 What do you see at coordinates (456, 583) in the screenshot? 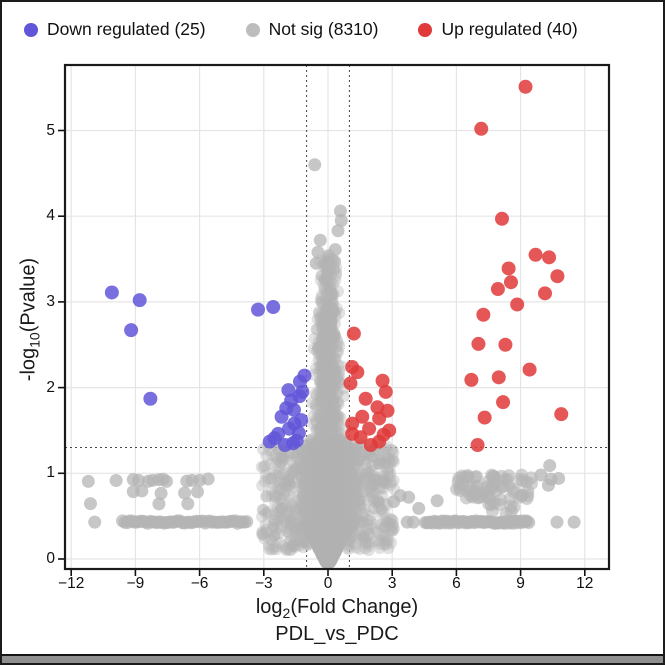
I see `x-tick-label: 6` at bounding box center [456, 583].